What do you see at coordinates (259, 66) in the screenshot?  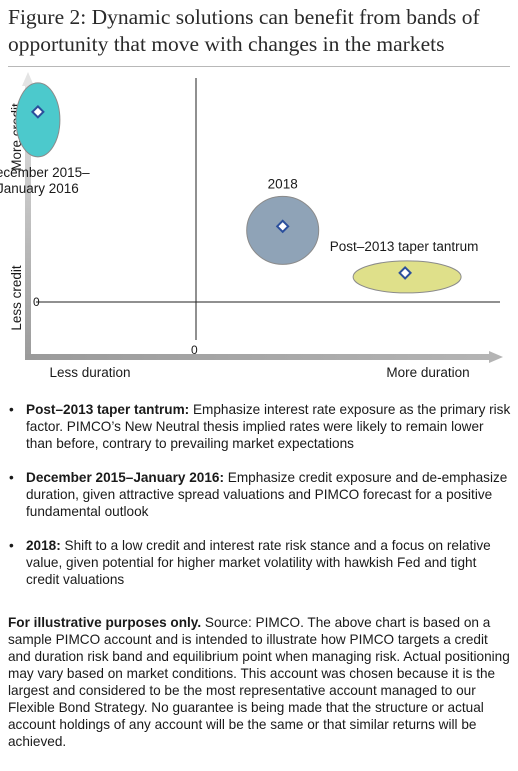 I see `title-divider` at bounding box center [259, 66].